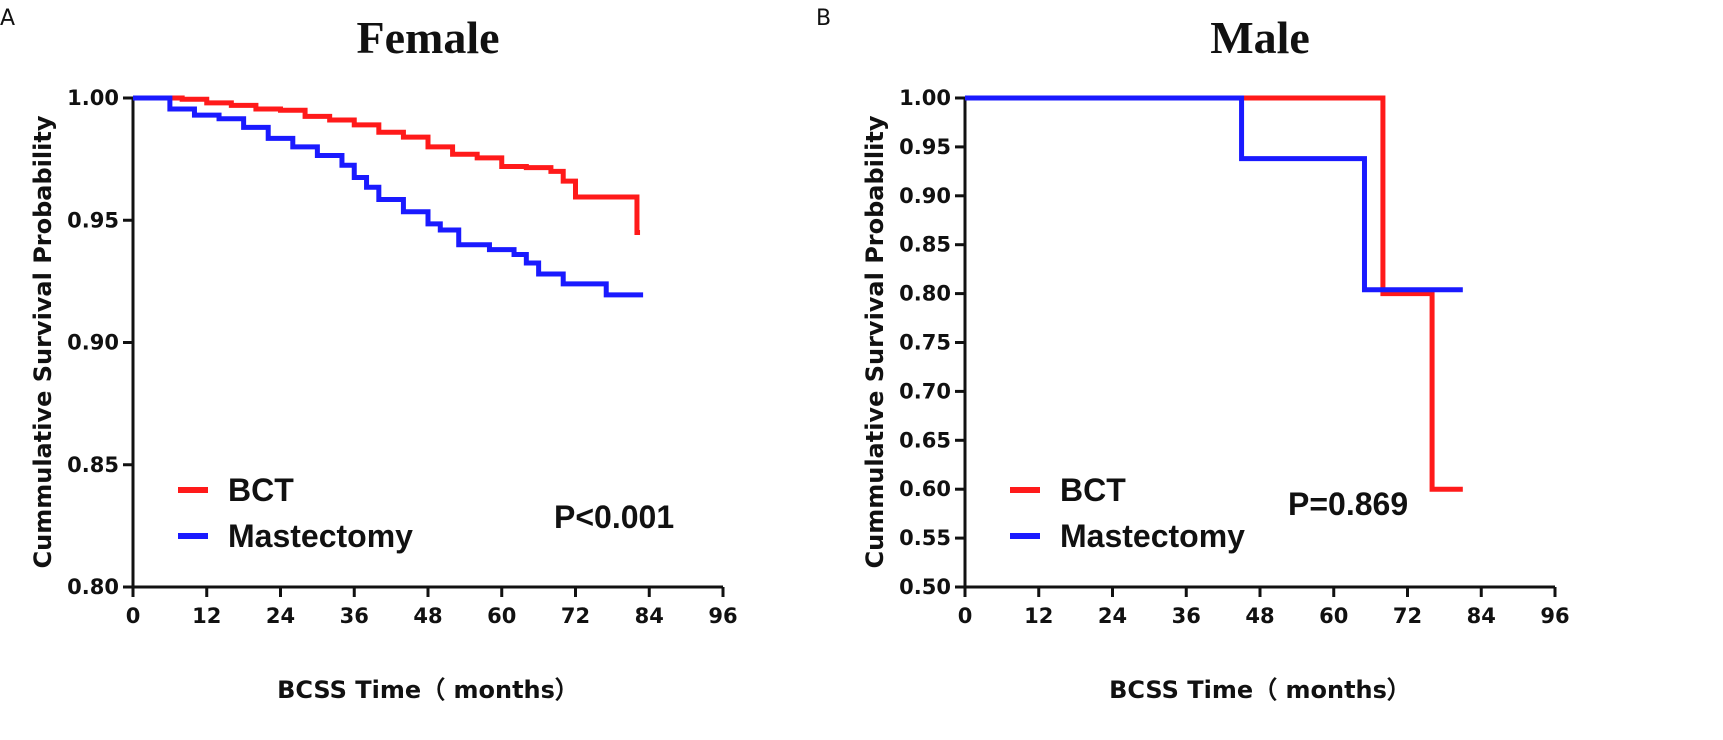 This screenshot has width=1723, height=740. I want to click on y-tick-label: 0.75, so click(925, 343).